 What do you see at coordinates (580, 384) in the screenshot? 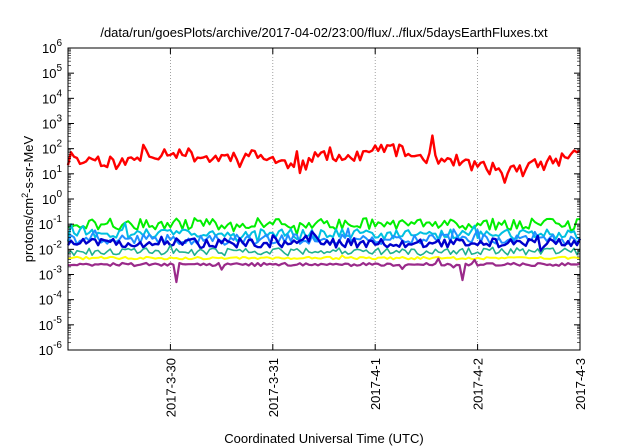
I see `x-tick-label: 2017-4-3` at bounding box center [580, 384].